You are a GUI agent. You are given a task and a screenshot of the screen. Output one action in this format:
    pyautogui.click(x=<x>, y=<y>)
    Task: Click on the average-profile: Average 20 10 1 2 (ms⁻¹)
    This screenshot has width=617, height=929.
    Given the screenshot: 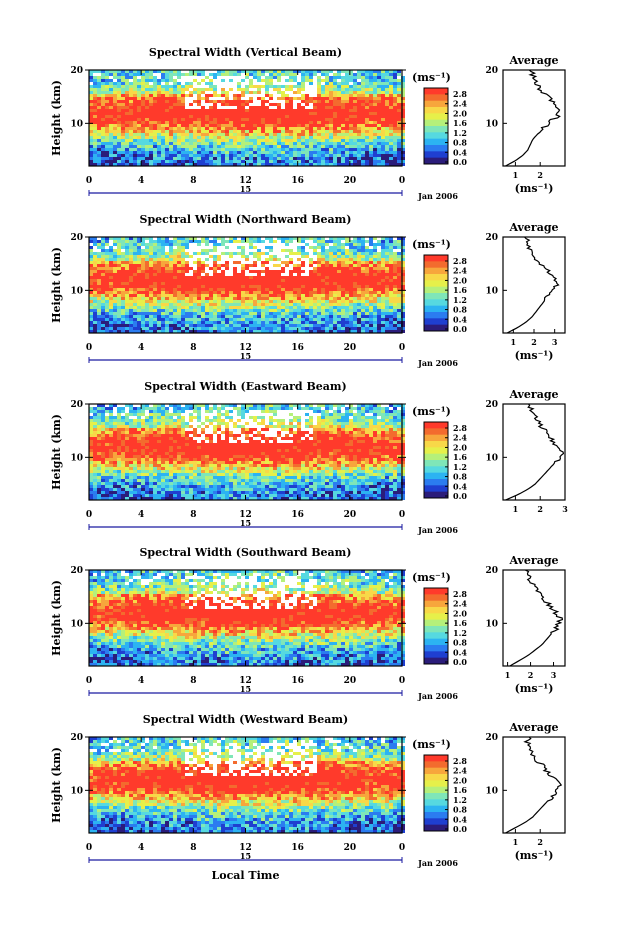 What is the action you would take?
    pyautogui.click(x=525, y=124)
    